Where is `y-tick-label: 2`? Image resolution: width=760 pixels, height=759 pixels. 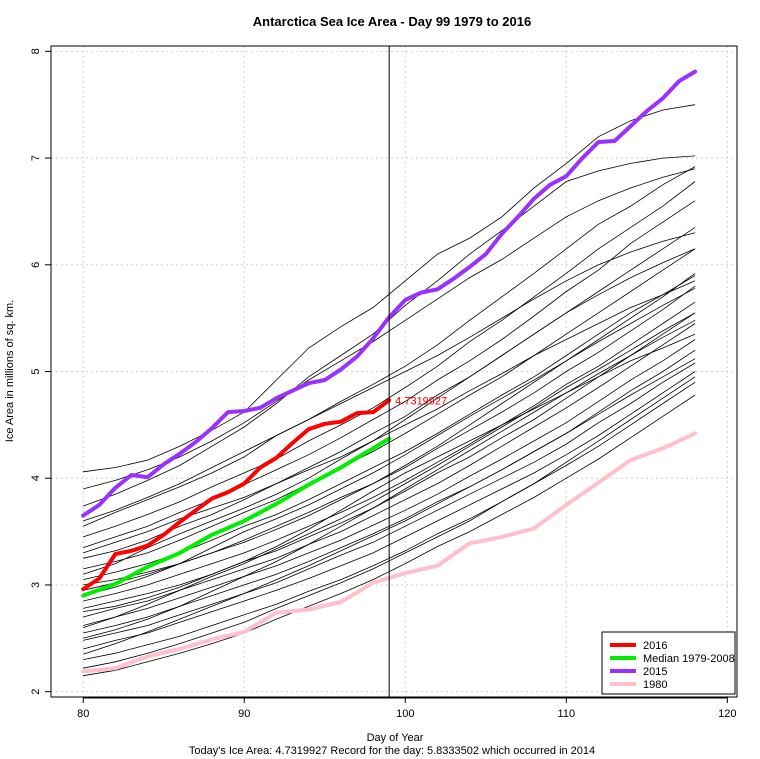
y-tick-label: 2 is located at coordinates (36, 692).